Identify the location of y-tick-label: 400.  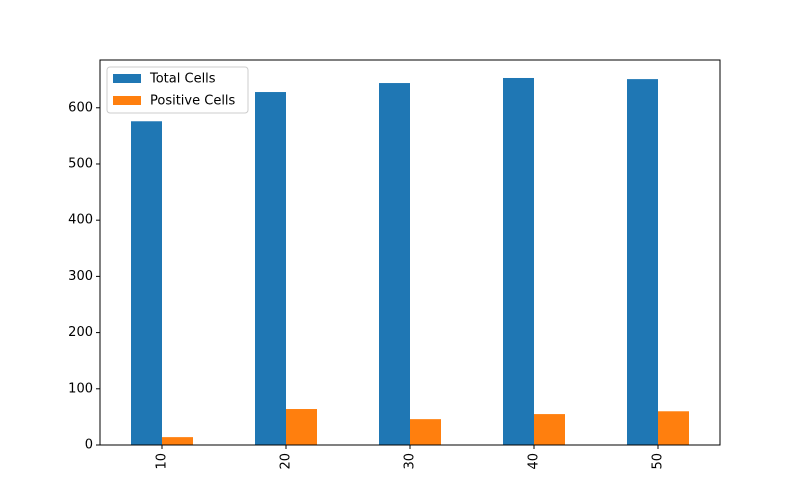
(80, 220).